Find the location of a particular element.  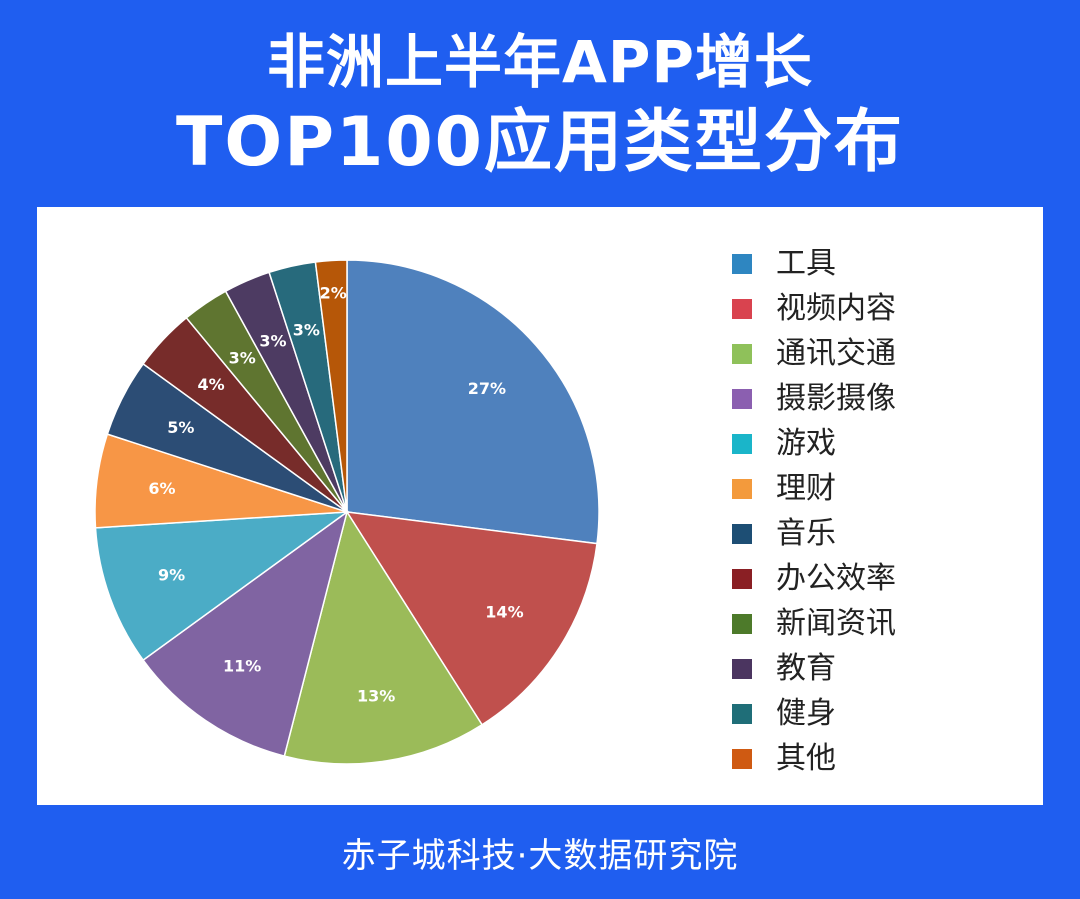

slice-data-label: 14% is located at coordinates (504, 611).